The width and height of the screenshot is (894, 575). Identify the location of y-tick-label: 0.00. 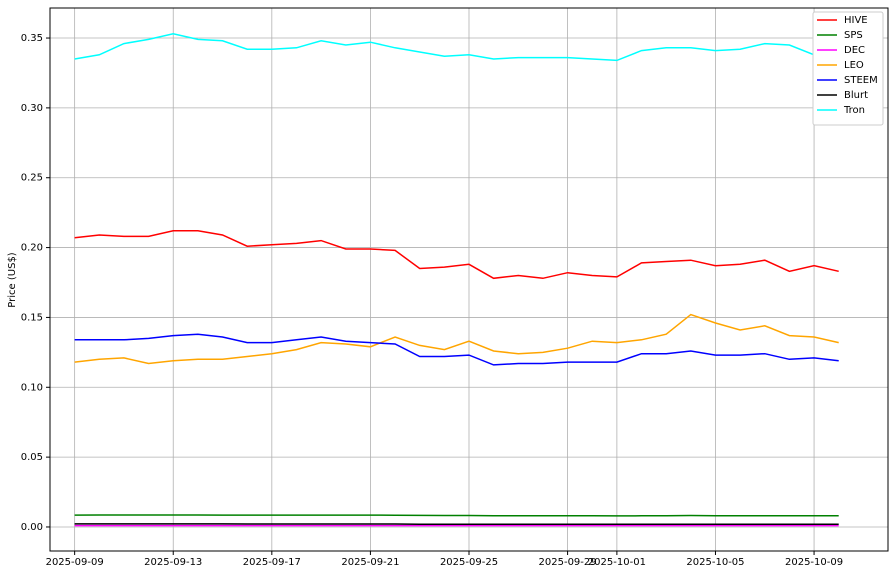
(32, 527).